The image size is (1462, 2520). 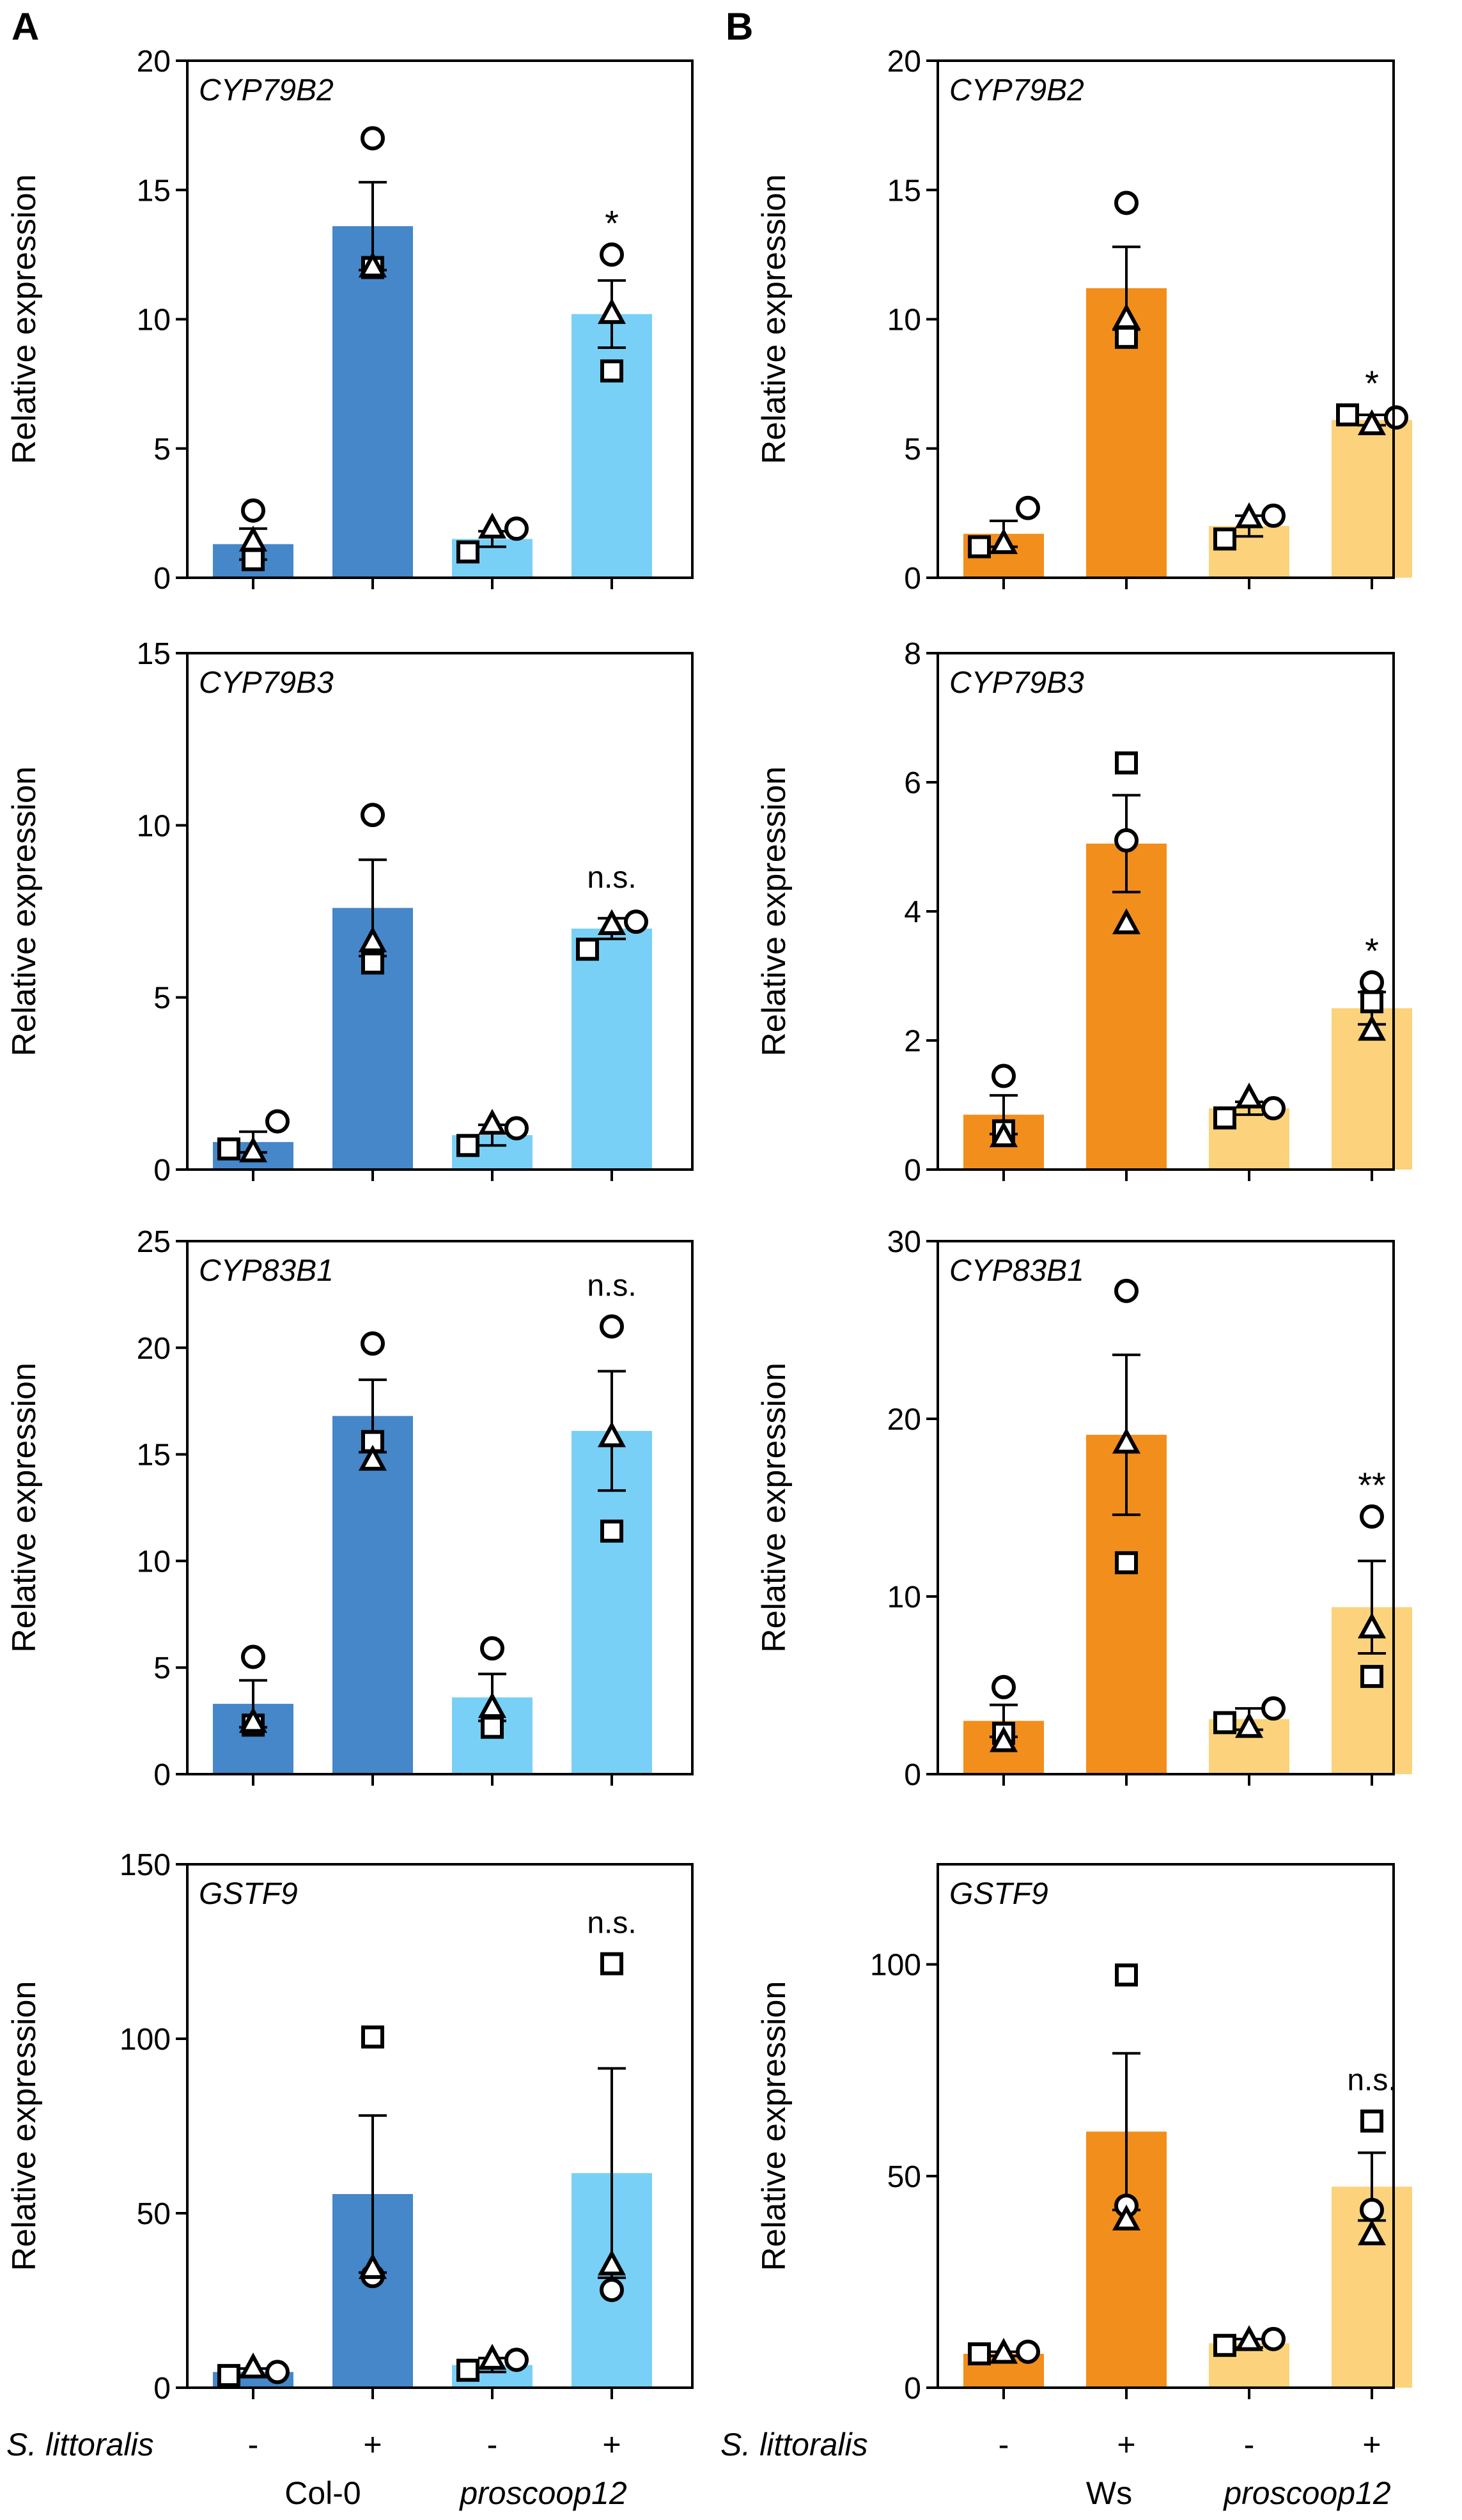 I want to click on chart-b-gstf9: 0 50 100 GSTF9 Relative expression n.s., so click(x=1084, y=2134).